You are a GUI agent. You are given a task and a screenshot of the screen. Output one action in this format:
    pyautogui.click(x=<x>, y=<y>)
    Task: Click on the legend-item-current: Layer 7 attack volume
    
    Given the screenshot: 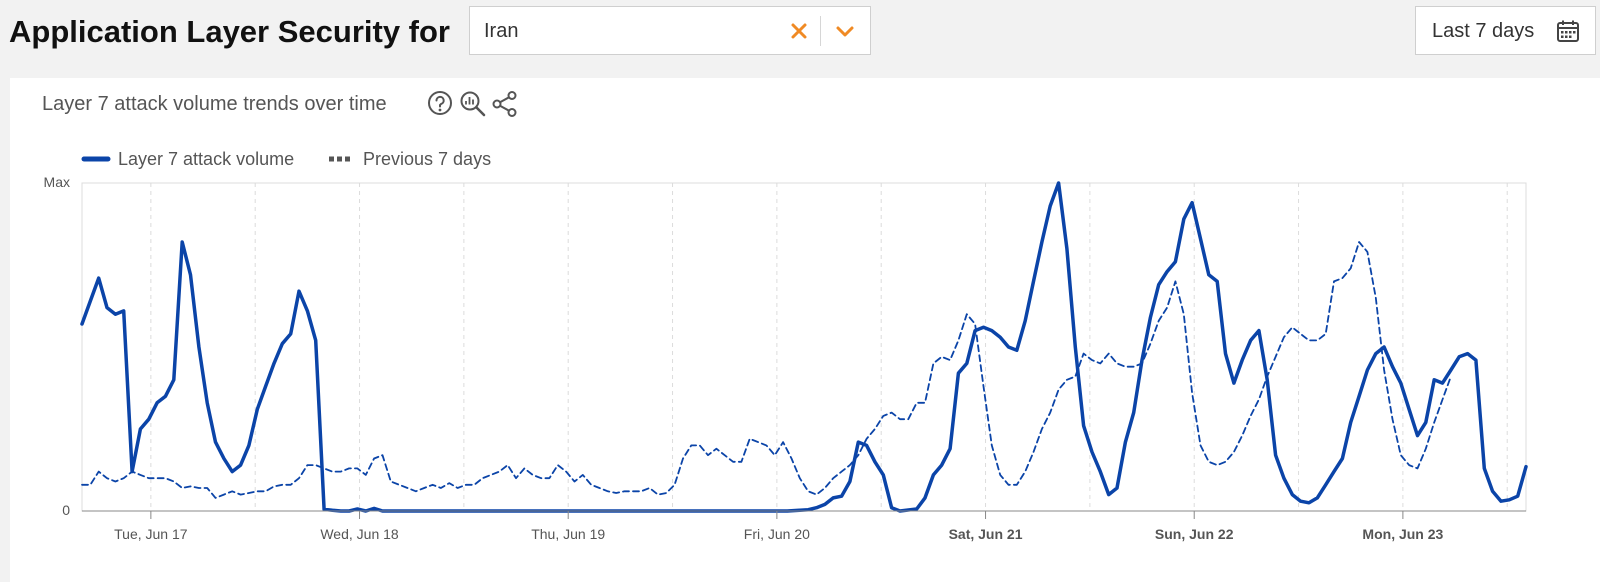 What is the action you would take?
    pyautogui.click(x=187, y=159)
    